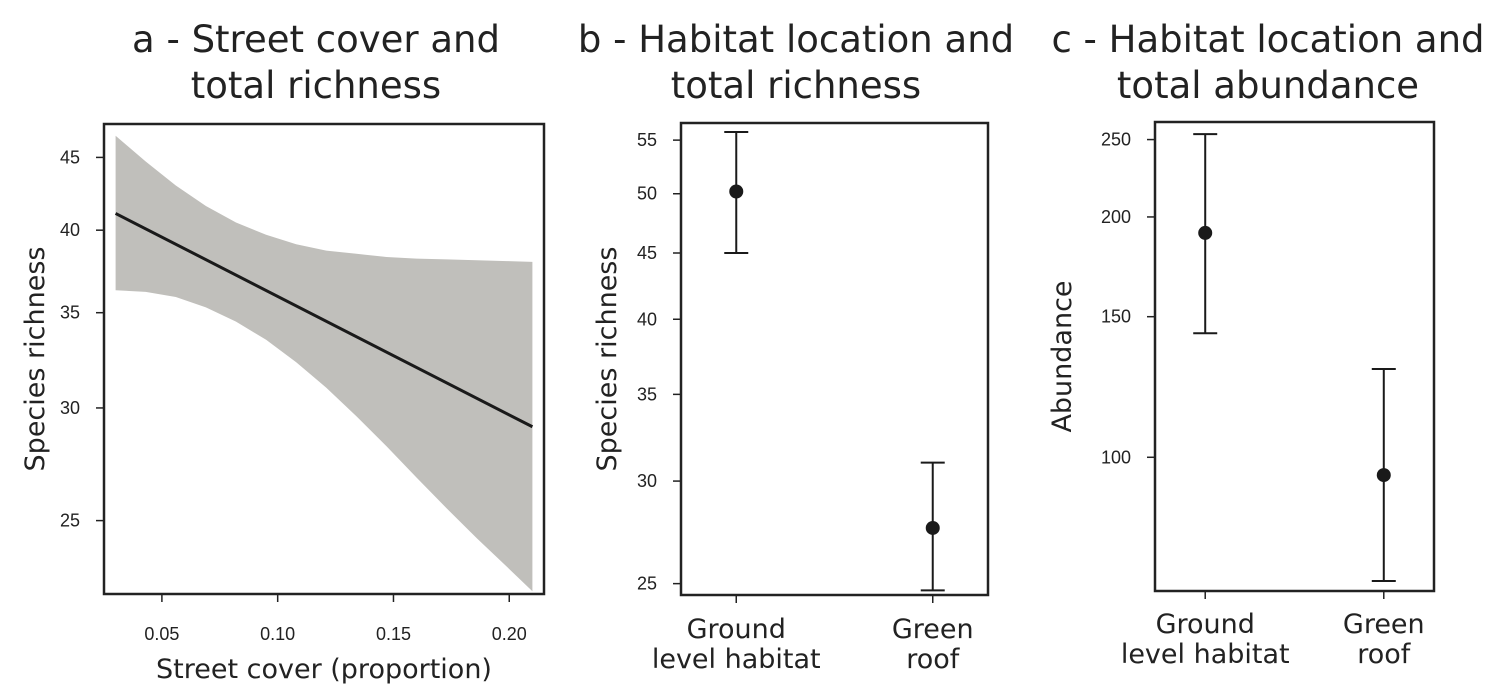 Image resolution: width=1500 pixels, height=700 pixels. What do you see at coordinates (1116, 140) in the screenshot?
I see `y-tick-label: 250` at bounding box center [1116, 140].